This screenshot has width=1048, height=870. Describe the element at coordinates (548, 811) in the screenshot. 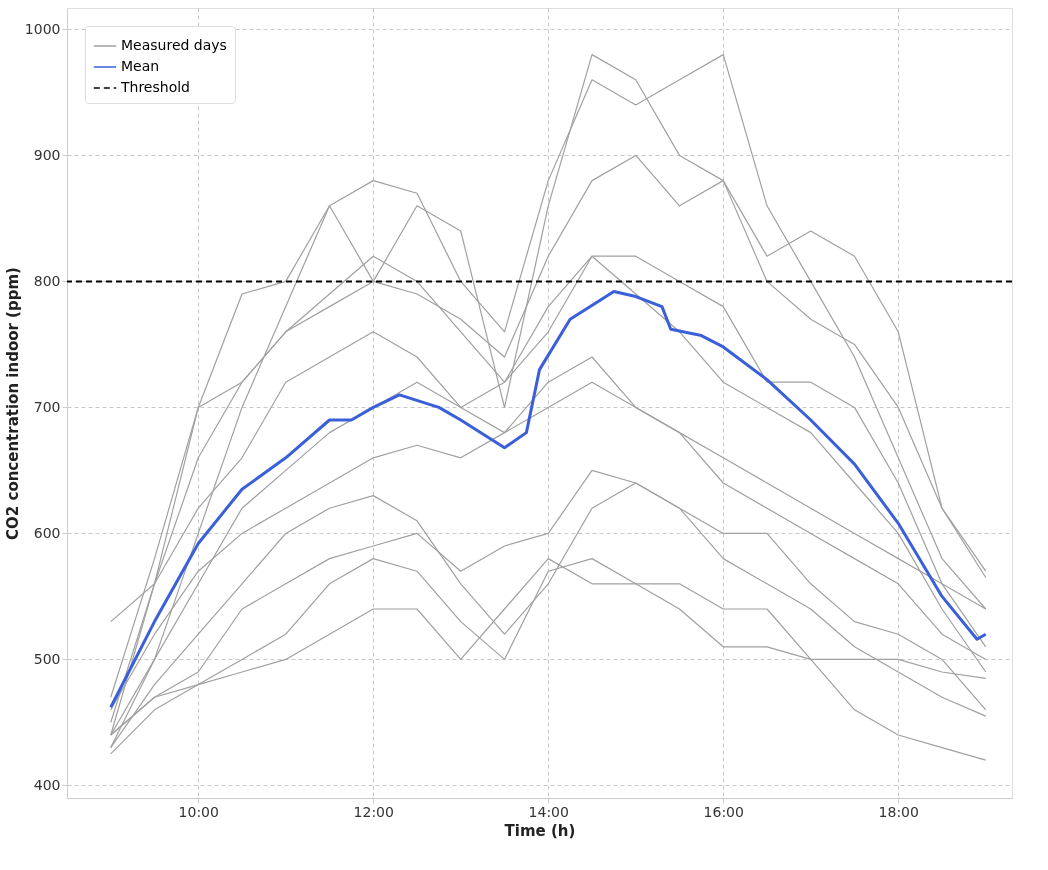

I see `x-tick-label: 14:00` at that location.